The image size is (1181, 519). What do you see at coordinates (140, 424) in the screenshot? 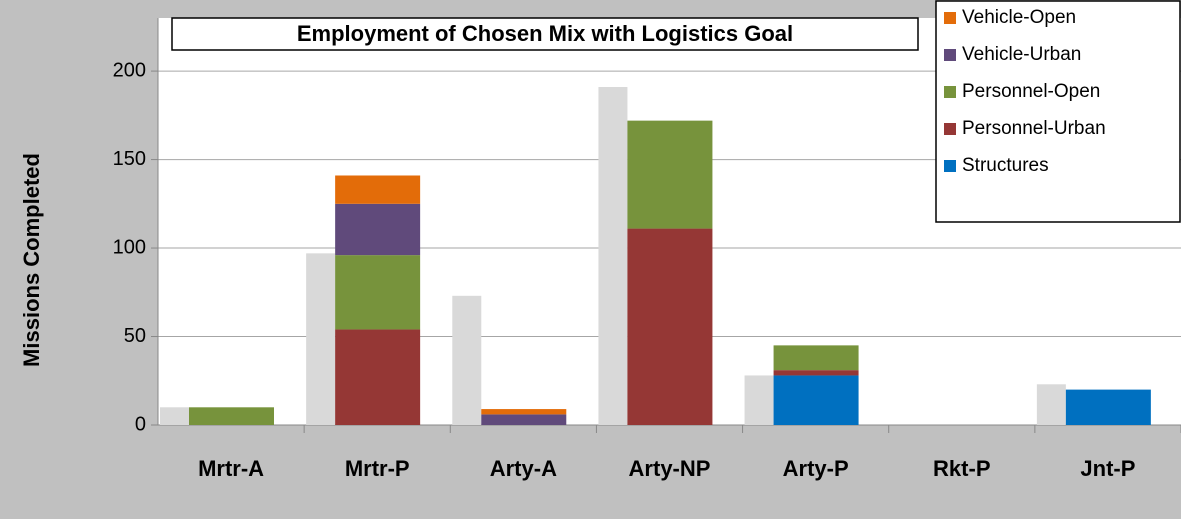
I see `y-tick-label: 0` at bounding box center [140, 424].